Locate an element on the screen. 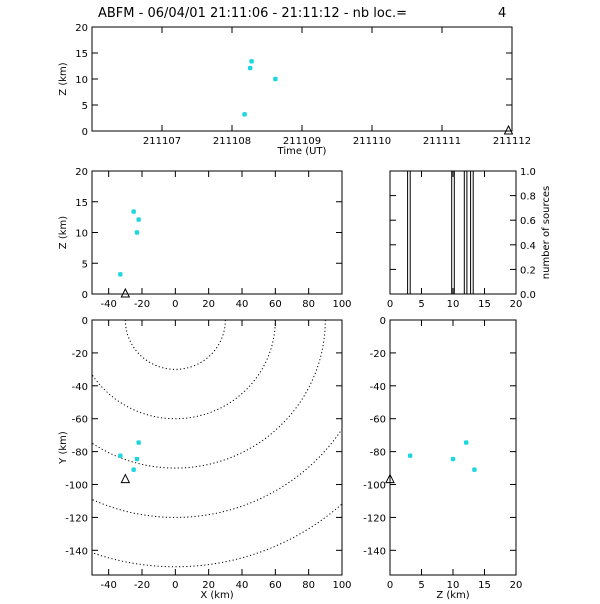 The image size is (600, 604). x-axis-title: Time (UT) is located at coordinates (302, 151).